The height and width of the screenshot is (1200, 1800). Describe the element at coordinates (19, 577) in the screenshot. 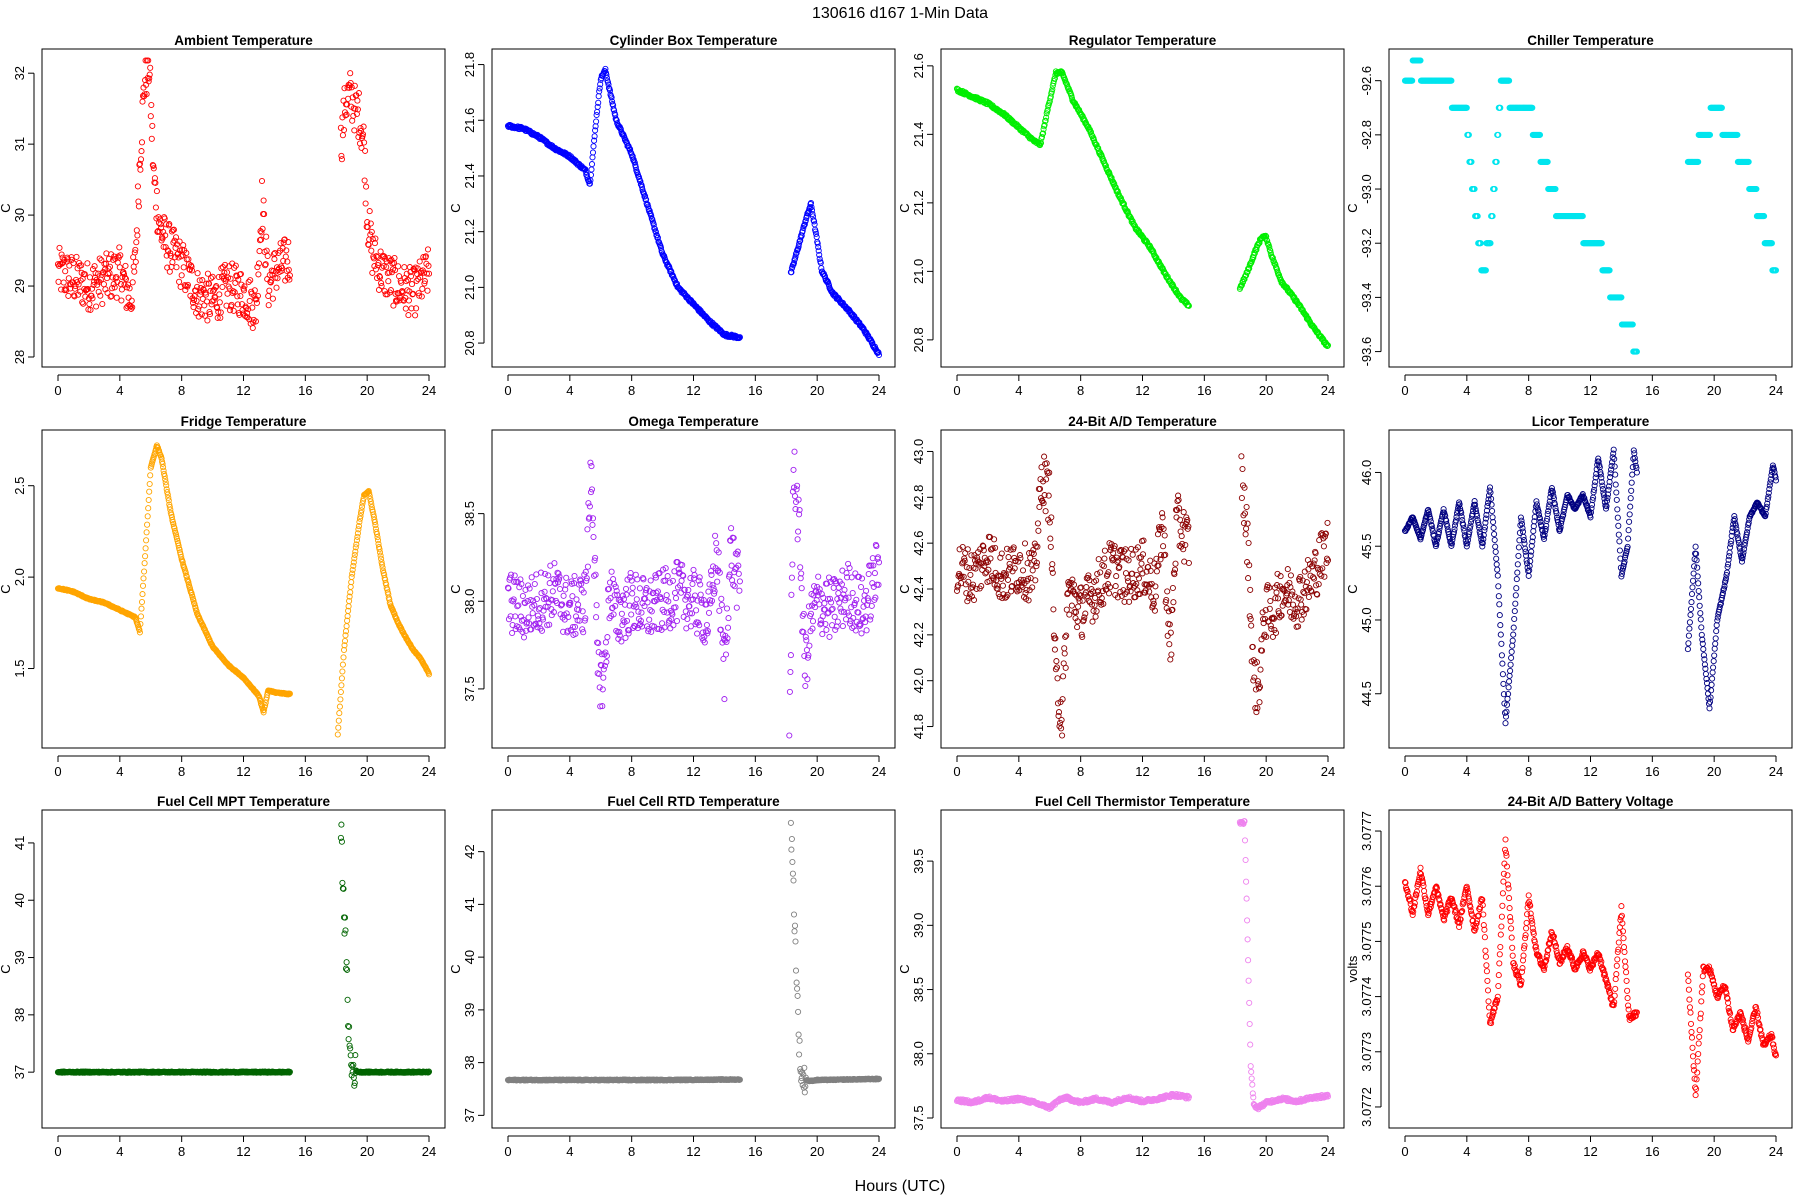

I see `y-tick-label: 2.0` at that location.